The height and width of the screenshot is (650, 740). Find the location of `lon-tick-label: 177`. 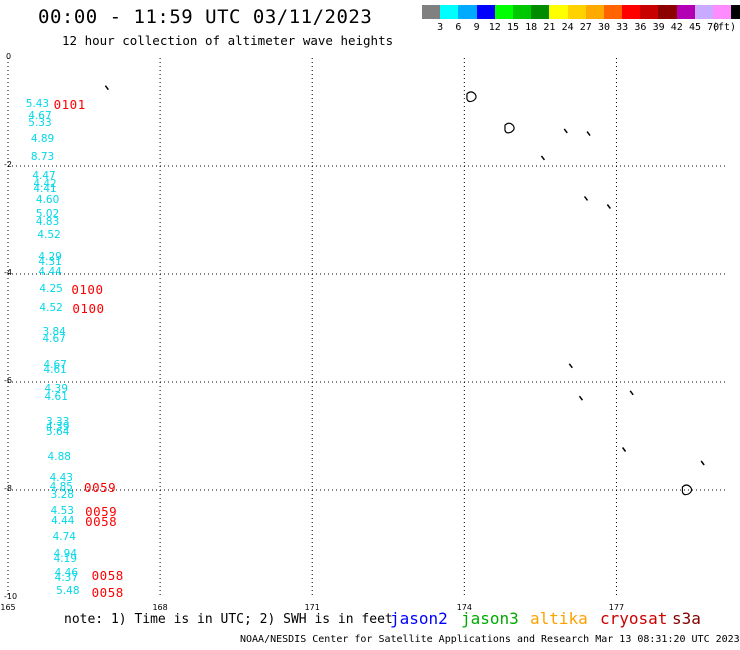

lon-tick-label: 177 is located at coordinates (616, 607).